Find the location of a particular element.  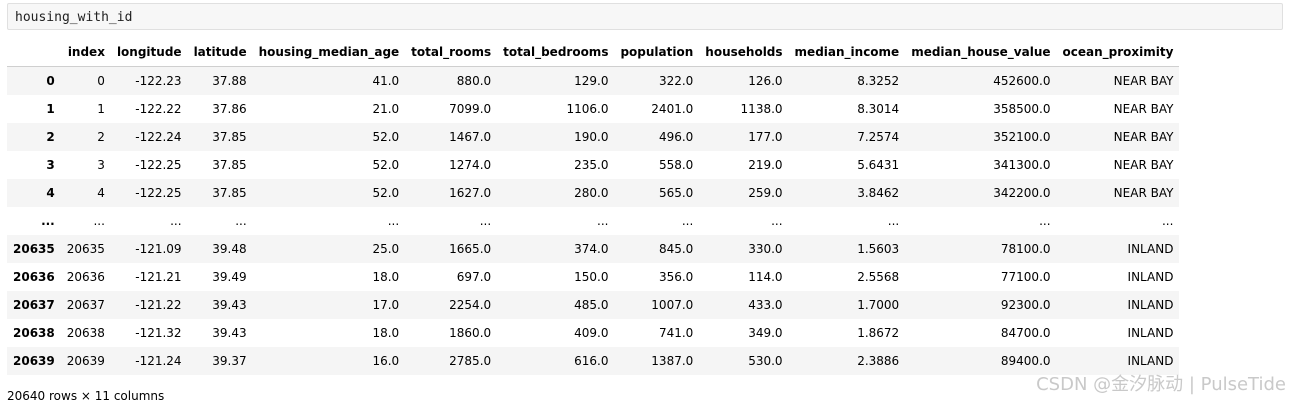

row-index-label: 2 is located at coordinates (50, 137).